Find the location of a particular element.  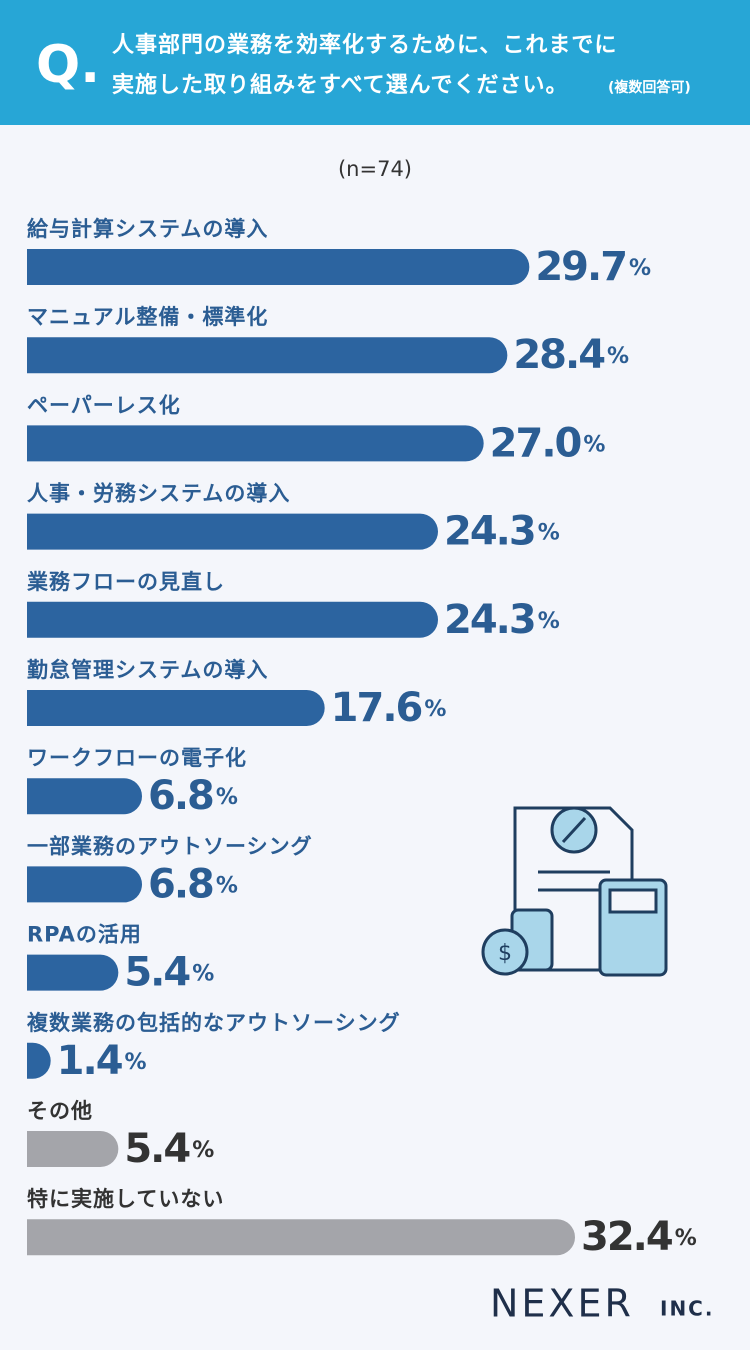

category-label: ペーパーレス化 is located at coordinates (104, 405).